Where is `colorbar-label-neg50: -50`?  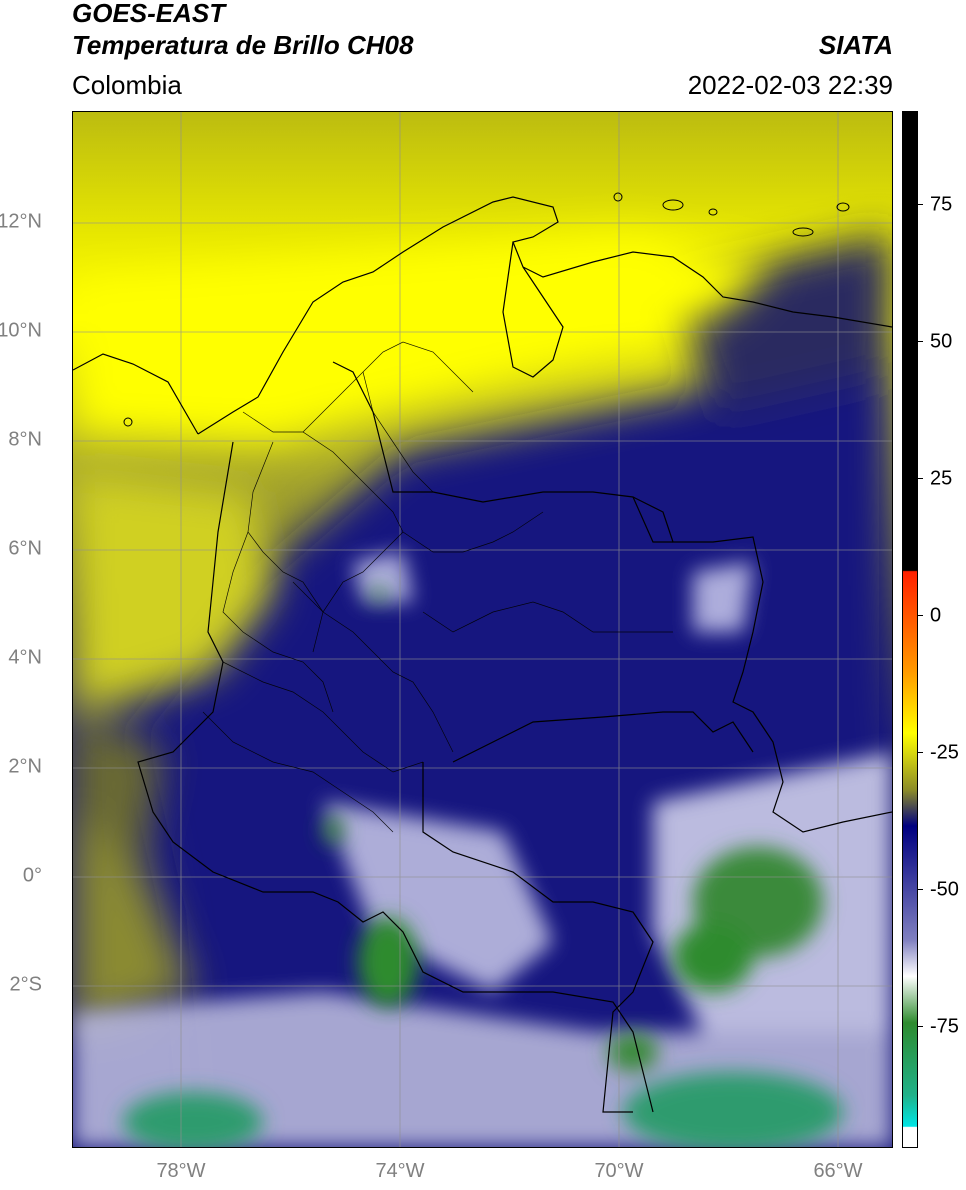 colorbar-label-neg50: -50 is located at coordinates (944, 889).